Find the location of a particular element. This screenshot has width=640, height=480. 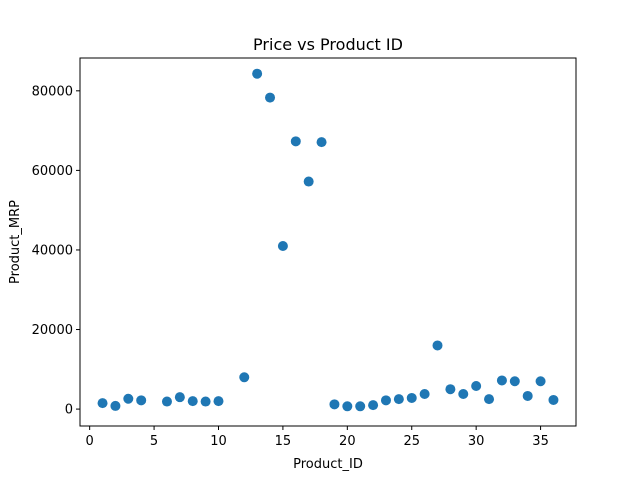

y-tick-label: 60000 is located at coordinates (52, 171).